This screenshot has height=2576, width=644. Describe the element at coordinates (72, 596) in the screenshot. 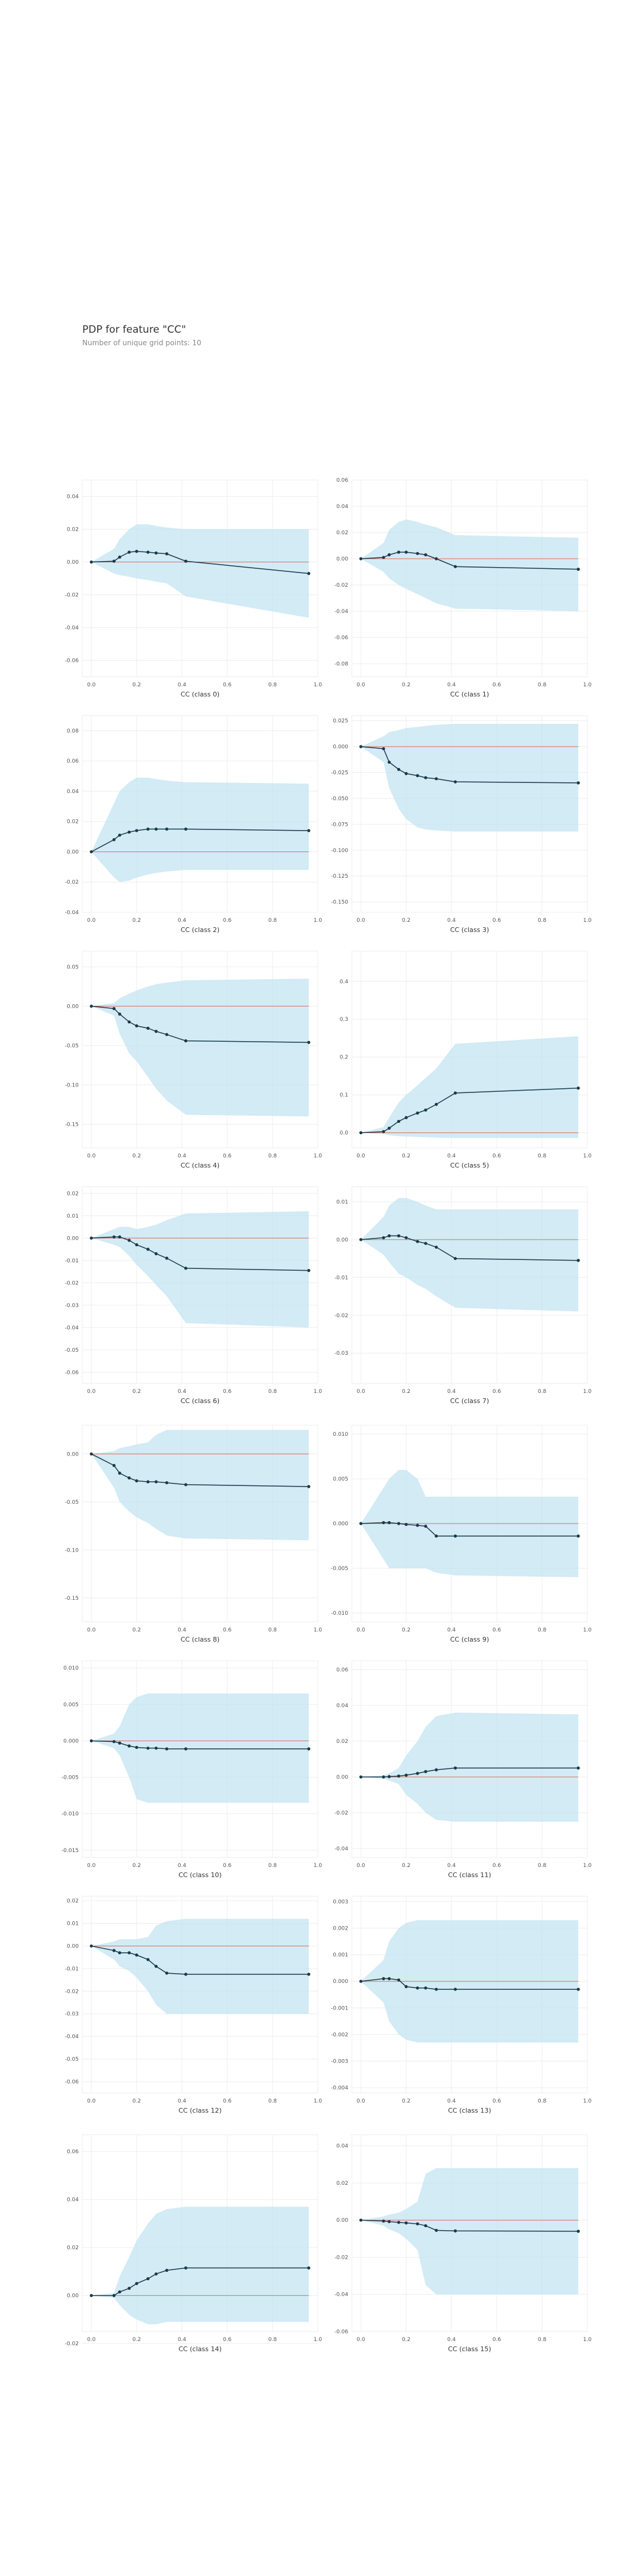

I see `y-tick-label: -0.02` at that location.